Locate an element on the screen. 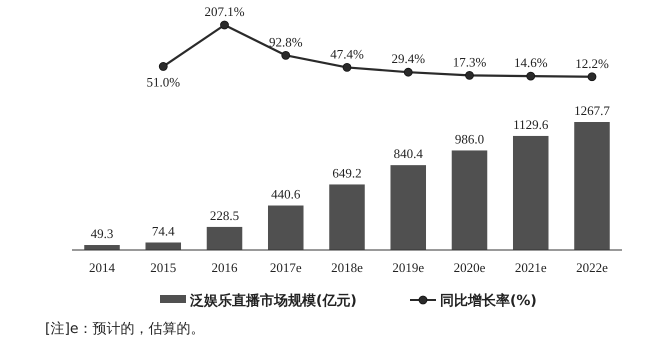 The width and height of the screenshot is (659, 345). x-tick-label: 2021e is located at coordinates (530, 267).